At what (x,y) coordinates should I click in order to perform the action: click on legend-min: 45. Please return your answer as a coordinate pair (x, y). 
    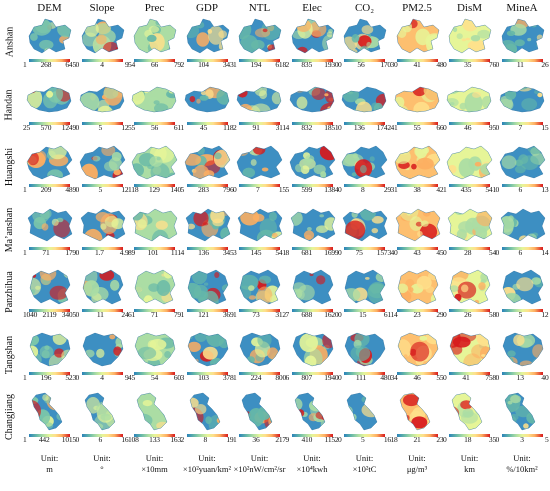
    Looking at the image, I should click on (132, 377).